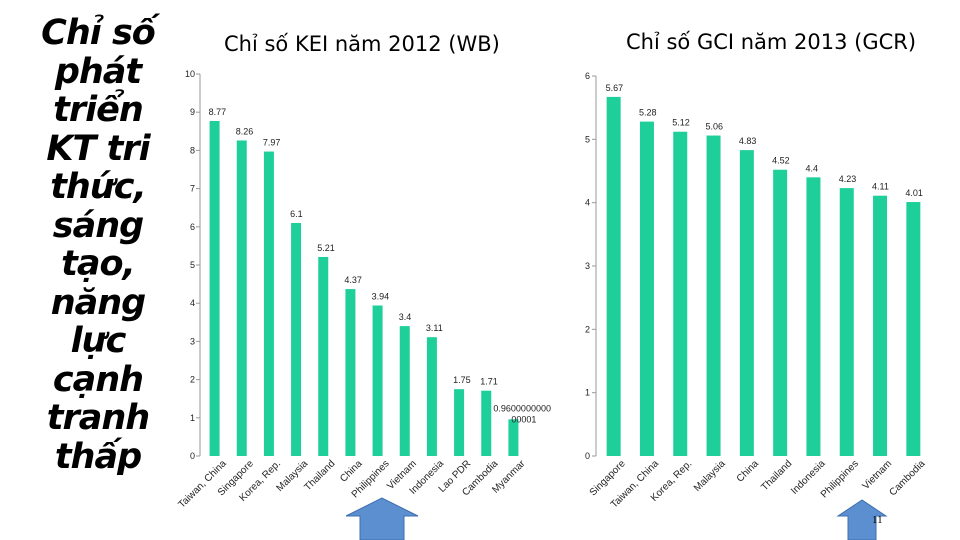  What do you see at coordinates (781, 161) in the screenshot?
I see `bar-value-label: 4.52` at bounding box center [781, 161].